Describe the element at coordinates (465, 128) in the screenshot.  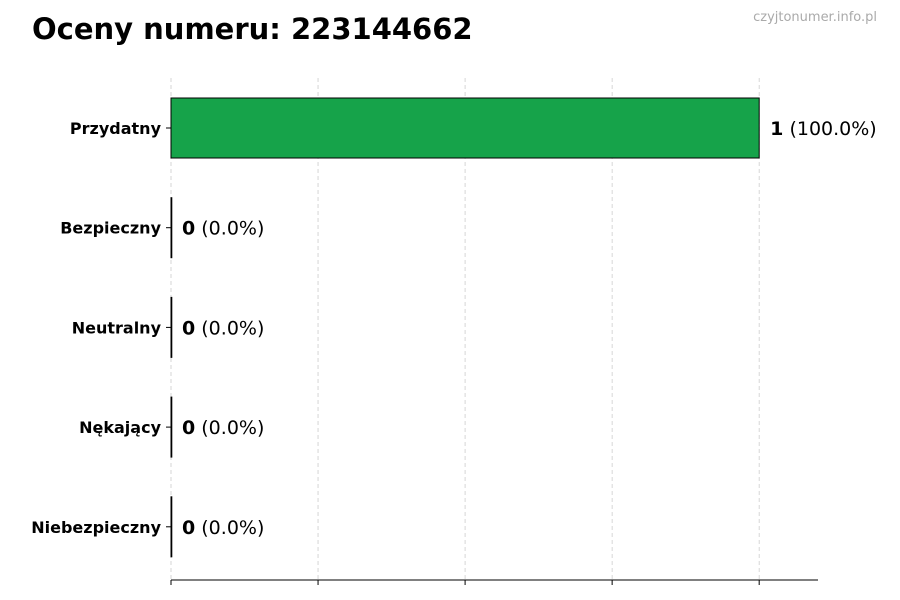
I see `bar-przydatny` at that location.